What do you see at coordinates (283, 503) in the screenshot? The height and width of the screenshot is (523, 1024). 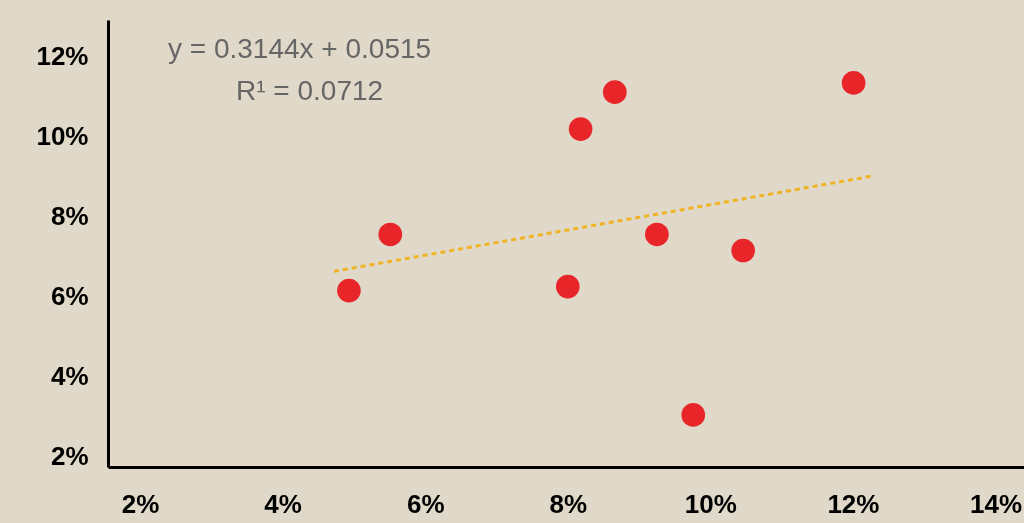 I see `x-tick-label: 4%` at bounding box center [283, 503].